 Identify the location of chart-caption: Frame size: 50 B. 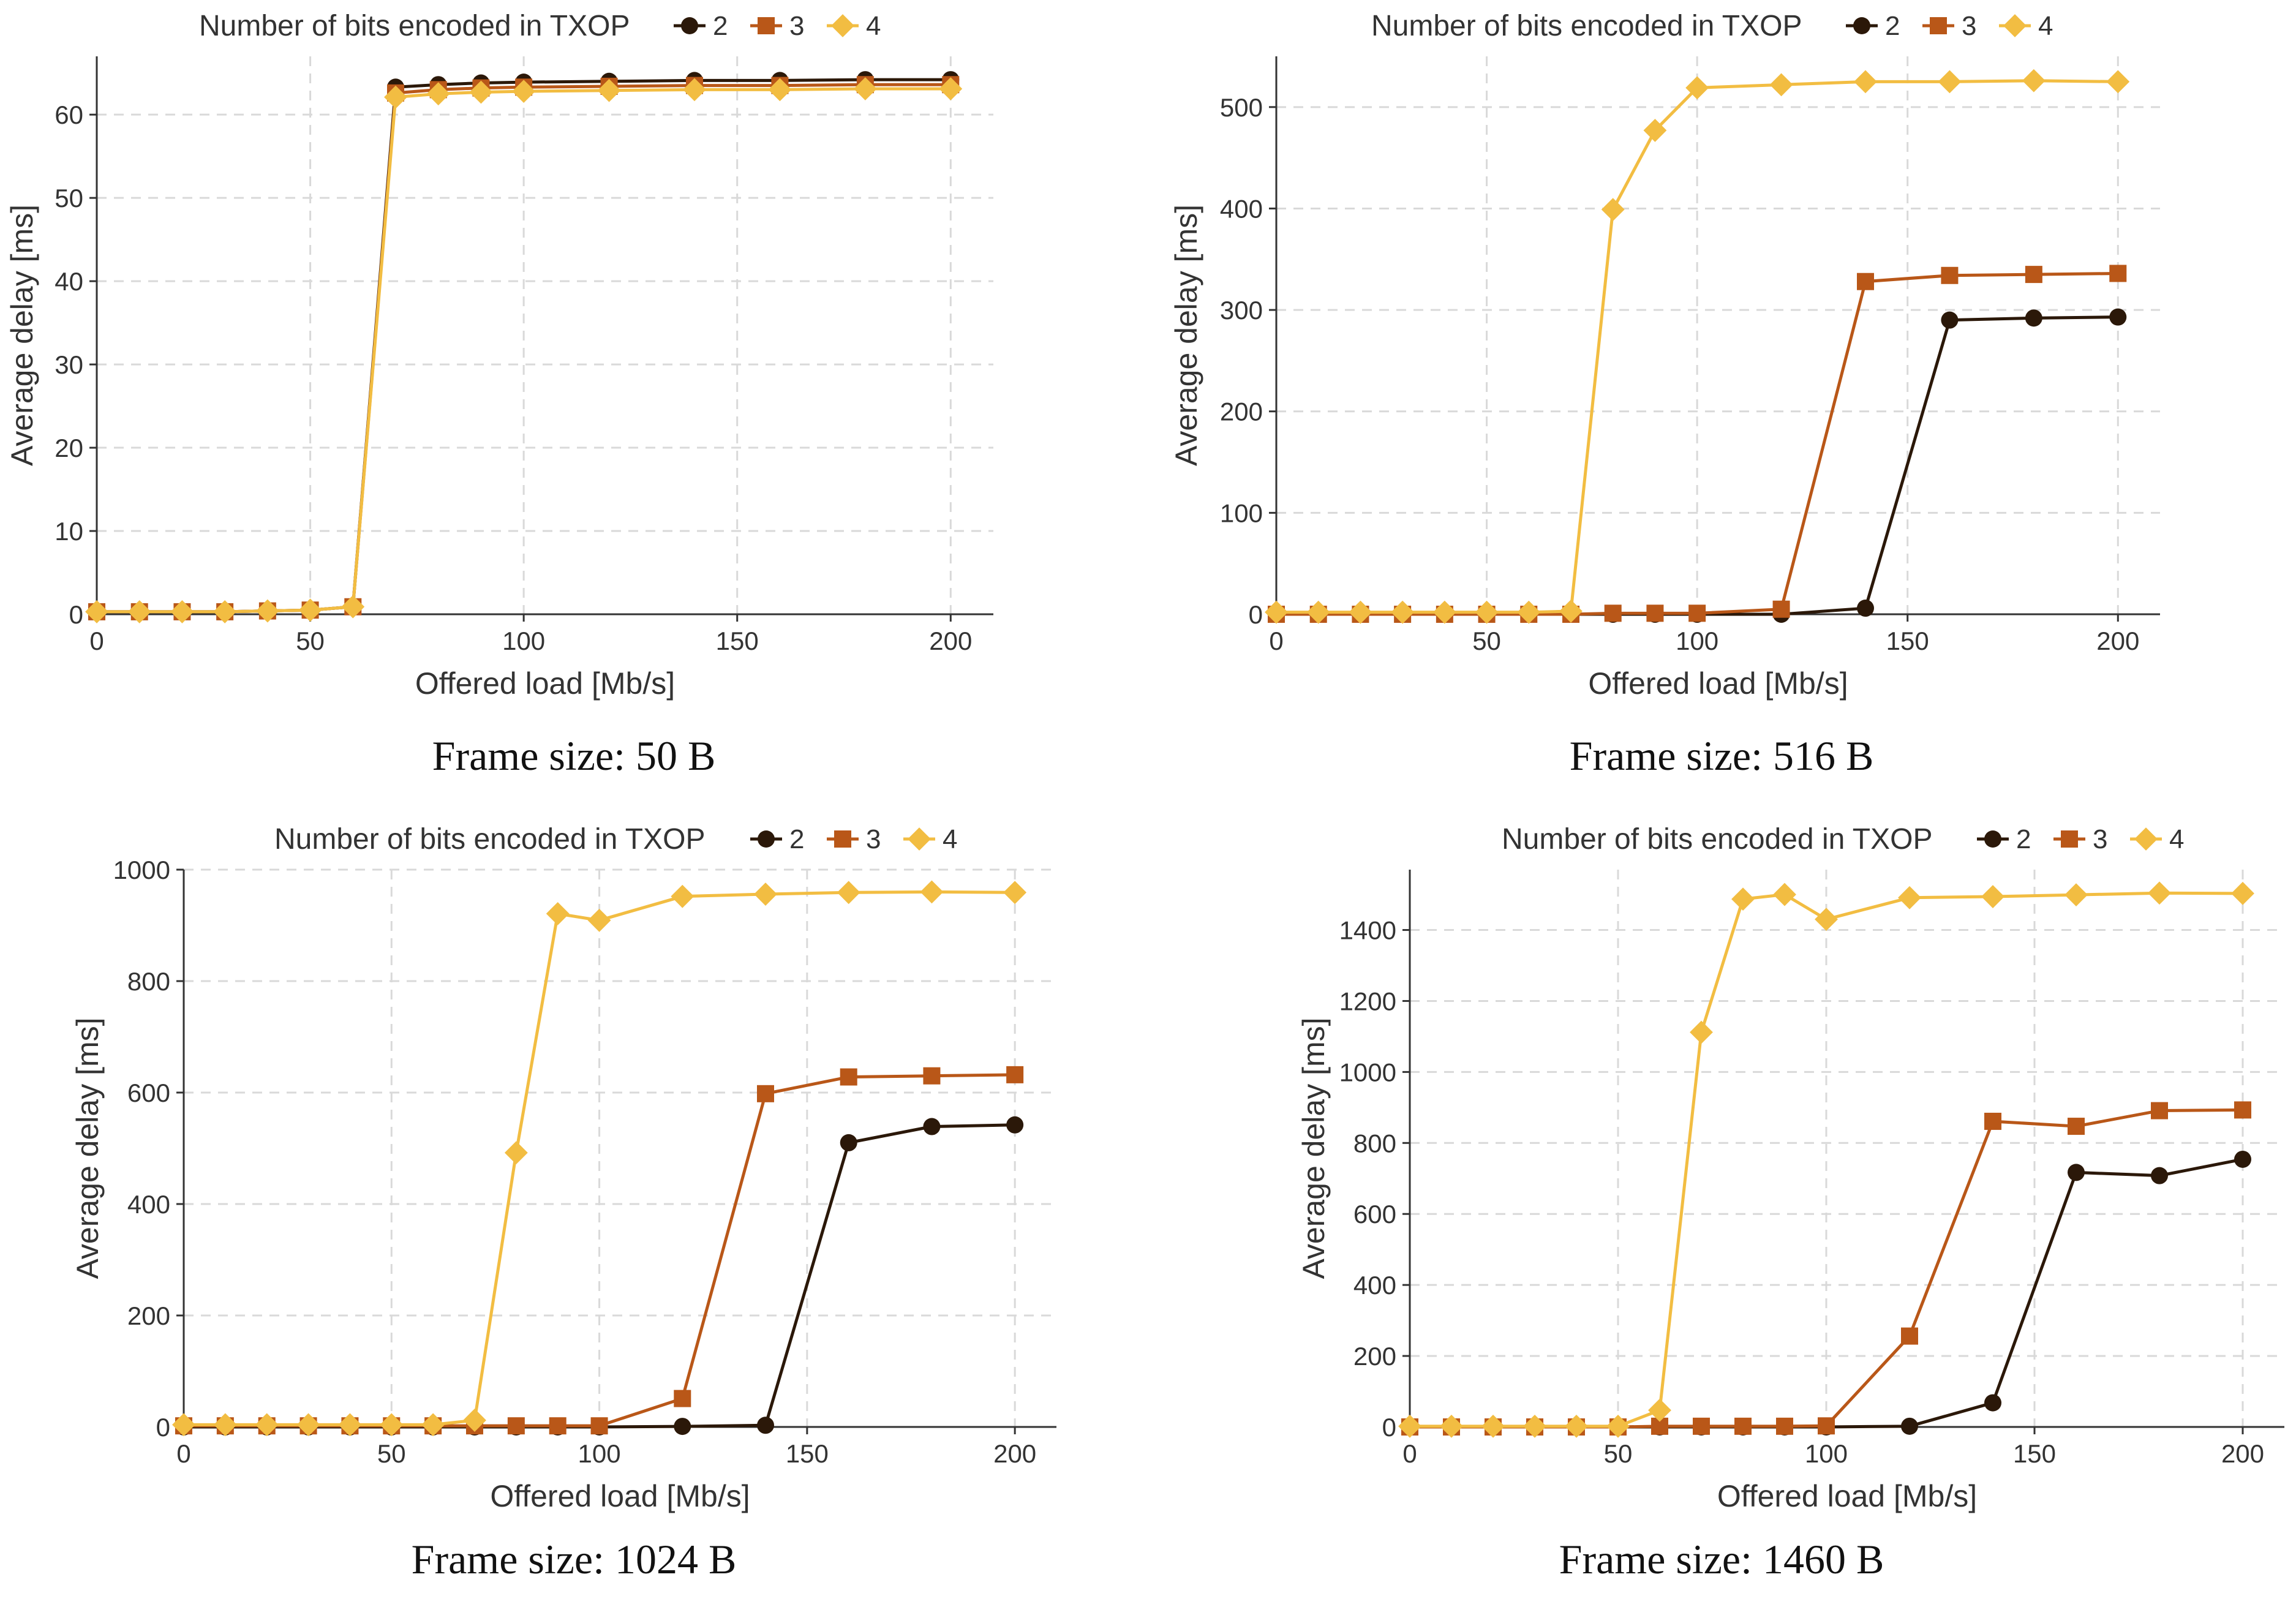
(574, 755).